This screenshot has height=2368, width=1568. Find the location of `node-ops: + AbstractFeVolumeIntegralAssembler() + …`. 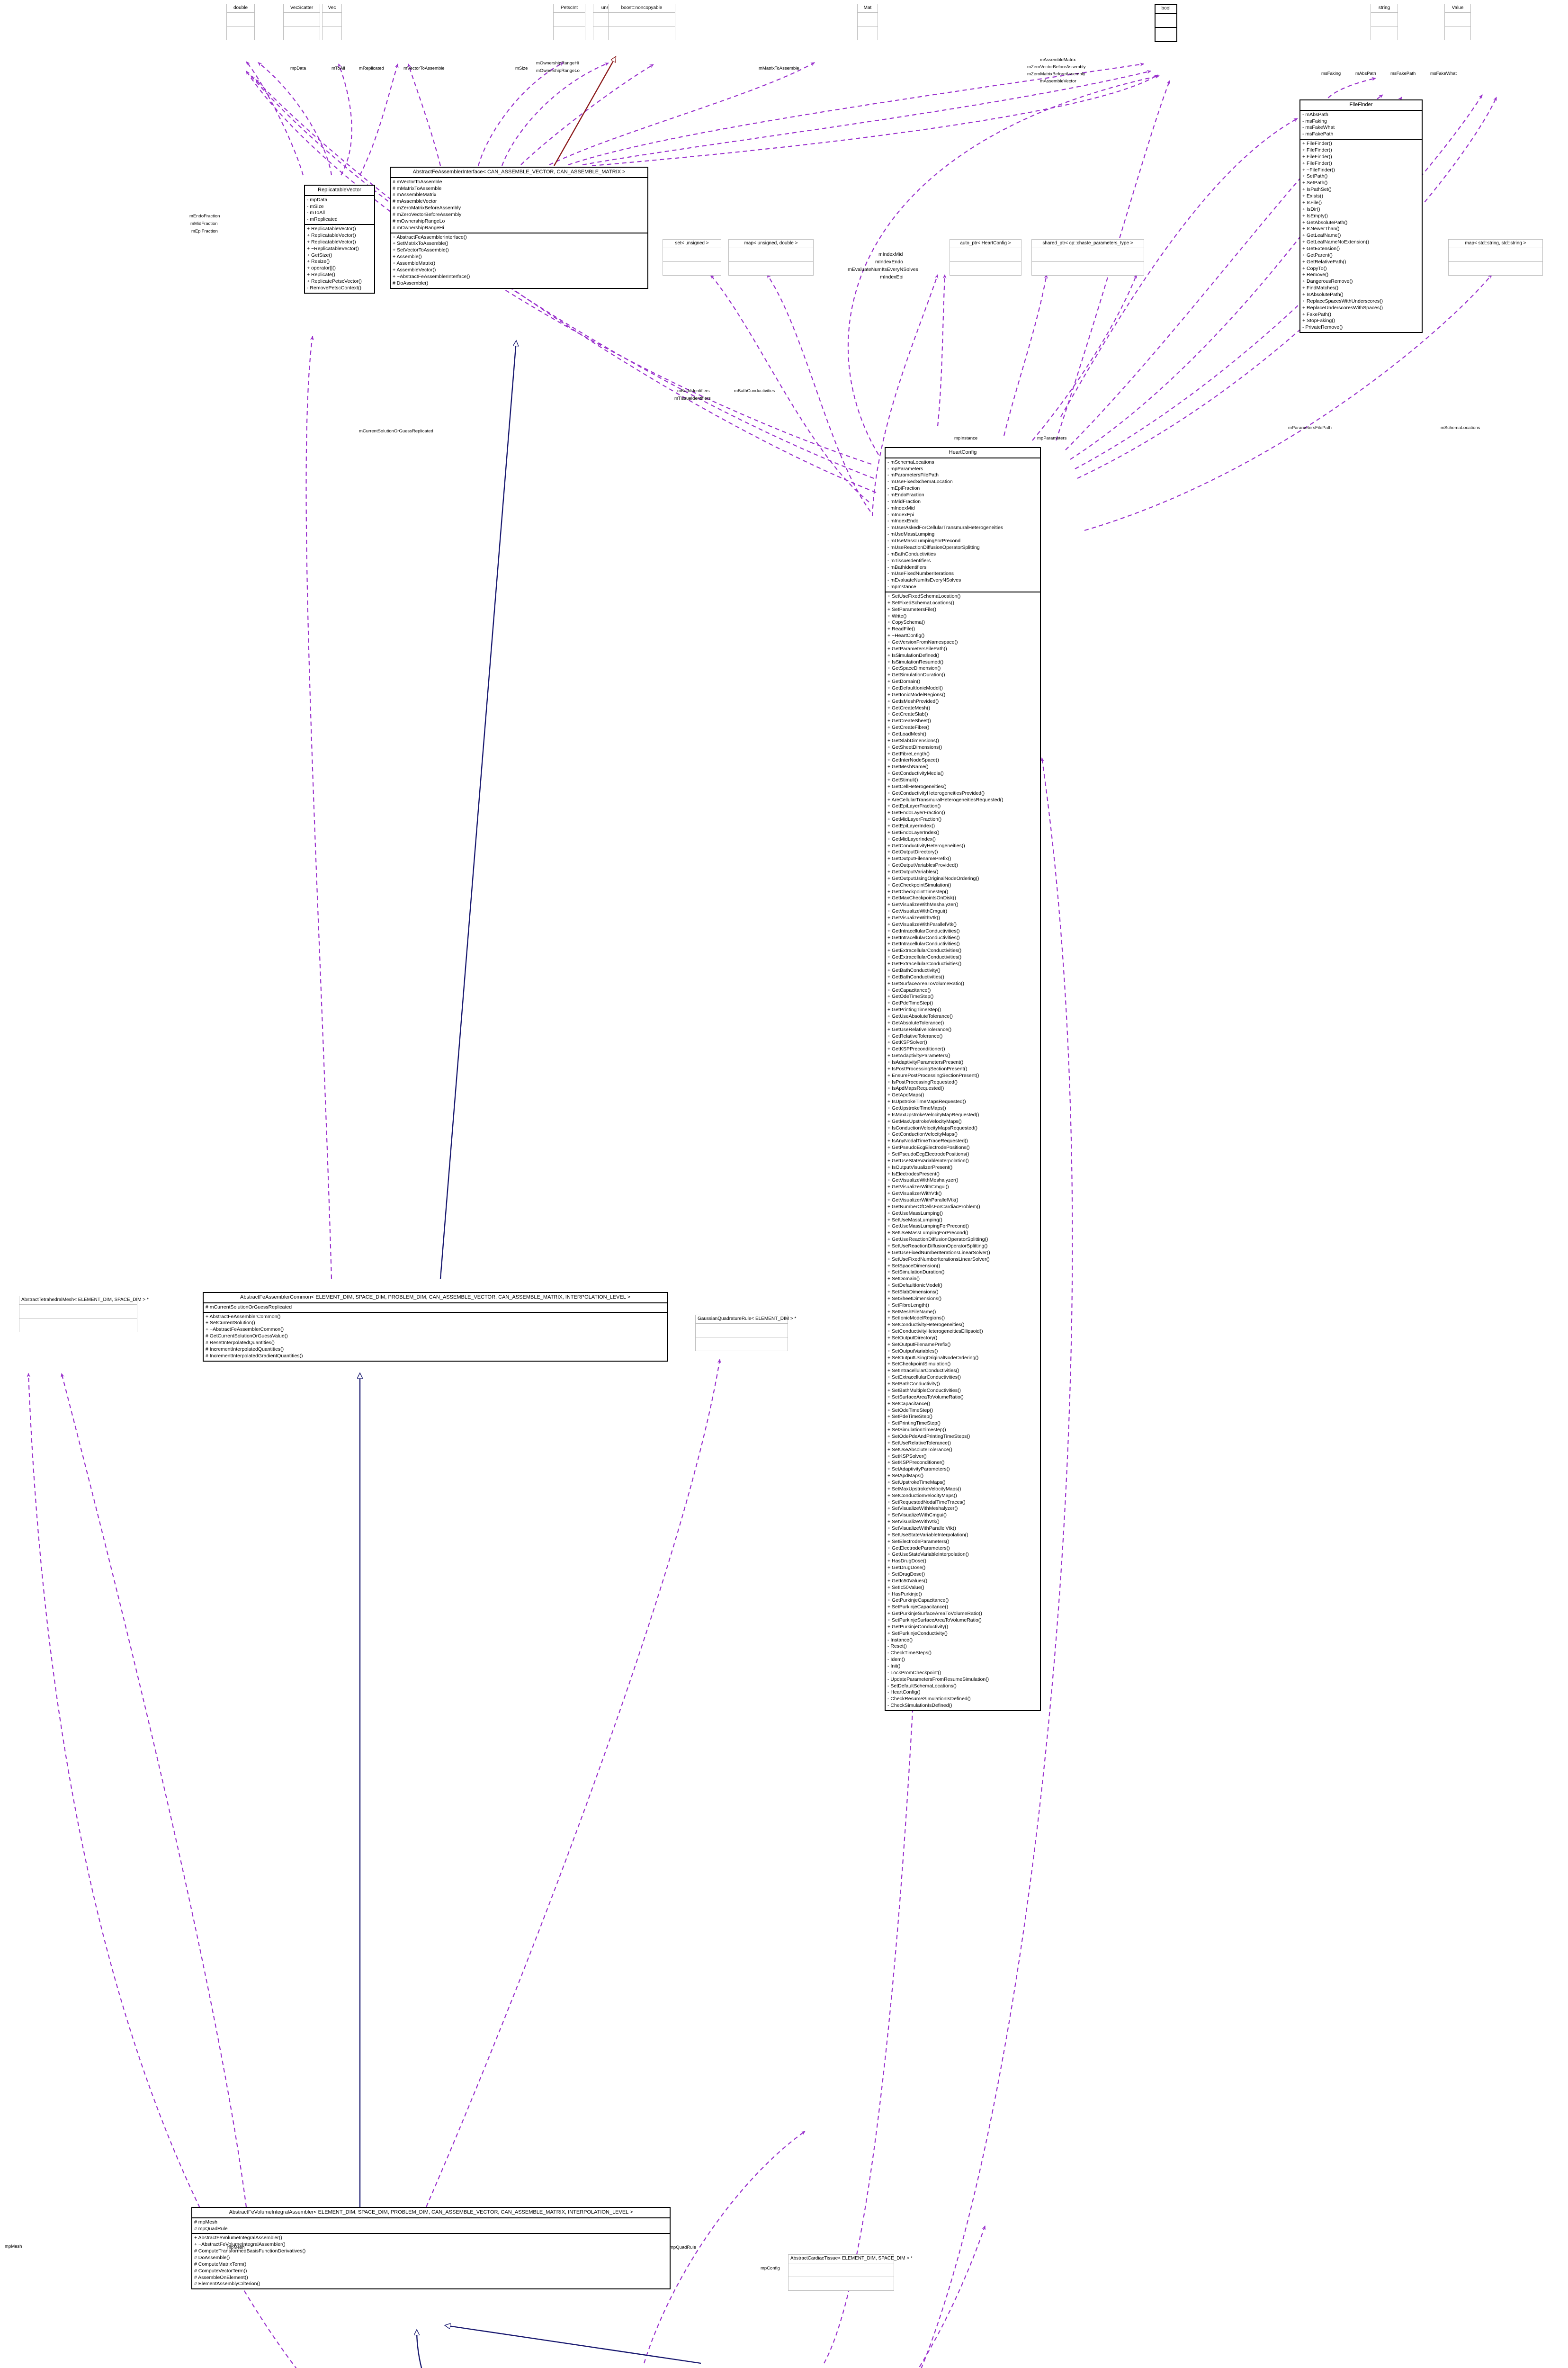

node-ops: + AbstractFeVolumeIntegralAssembler() + … is located at coordinates (431, 2261).